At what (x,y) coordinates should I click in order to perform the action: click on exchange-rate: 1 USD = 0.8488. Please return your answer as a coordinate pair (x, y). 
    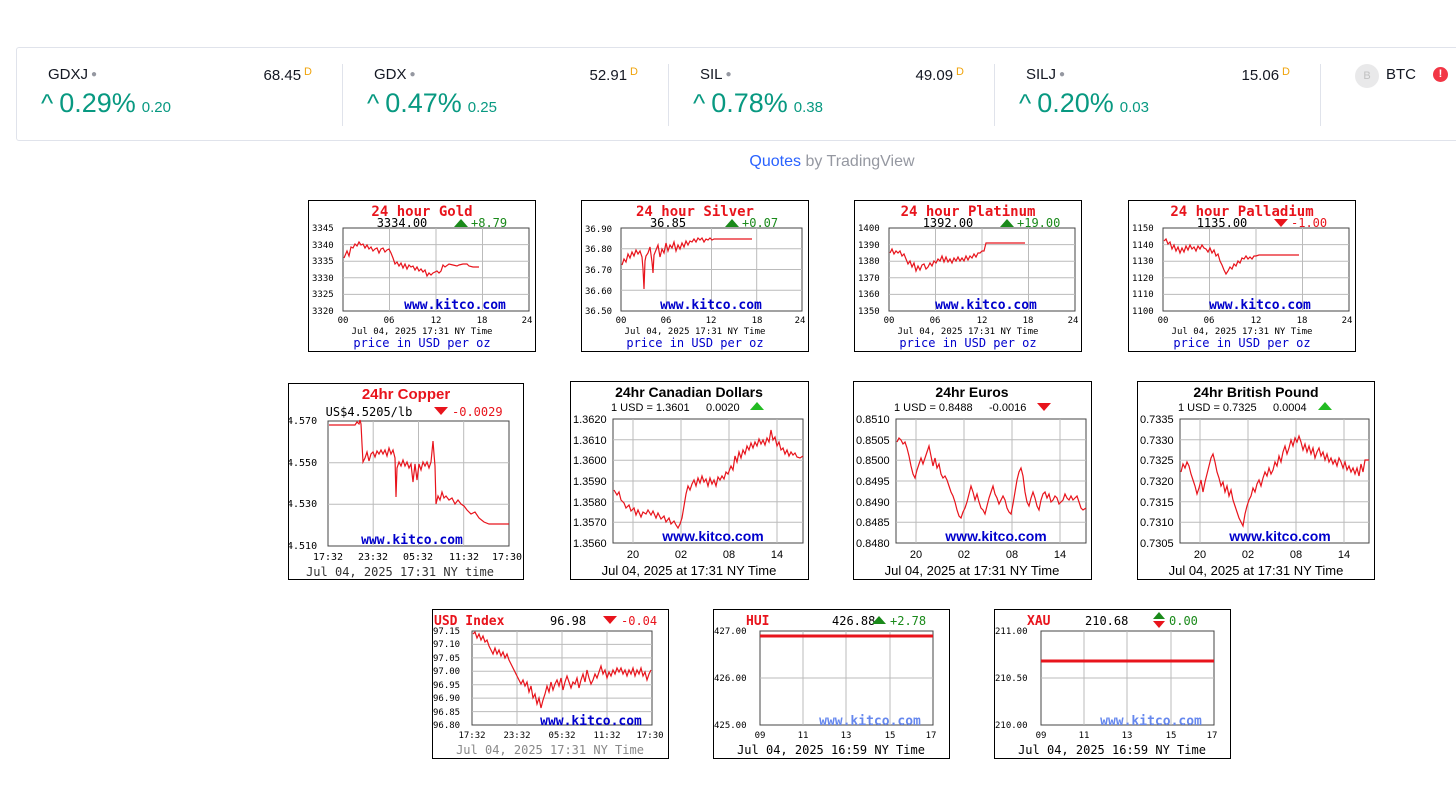
    Looking at the image, I should click on (933, 408).